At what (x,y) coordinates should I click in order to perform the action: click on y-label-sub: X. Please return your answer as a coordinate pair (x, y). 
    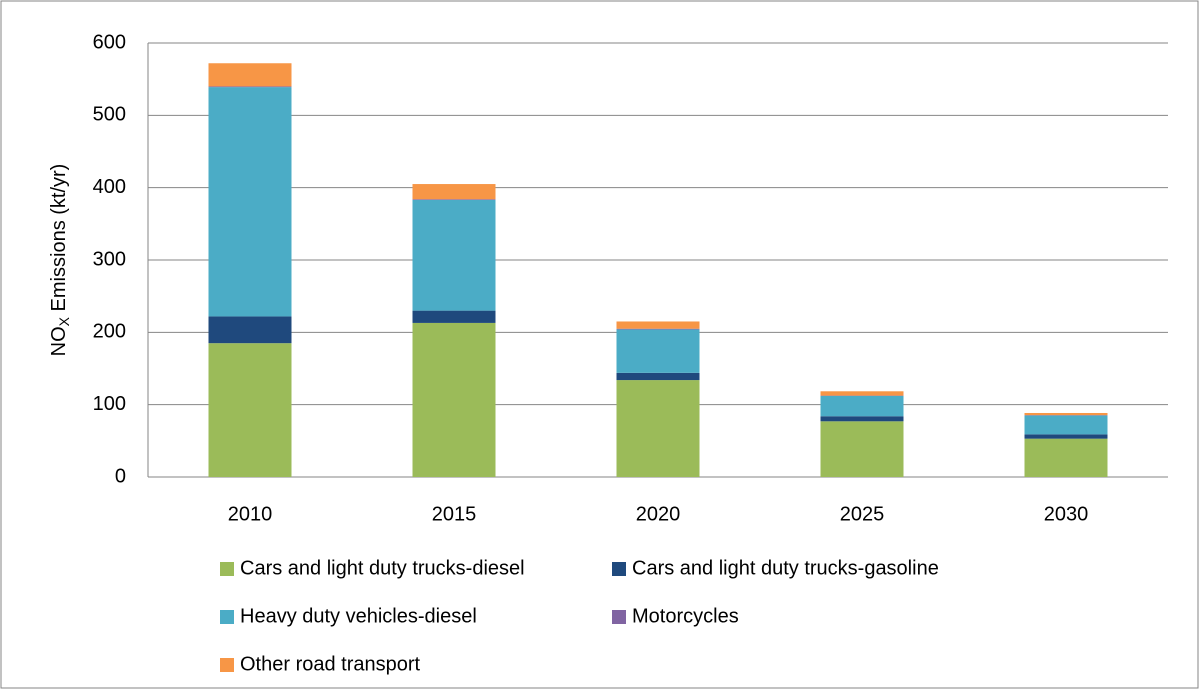
    Looking at the image, I should click on (64, 321).